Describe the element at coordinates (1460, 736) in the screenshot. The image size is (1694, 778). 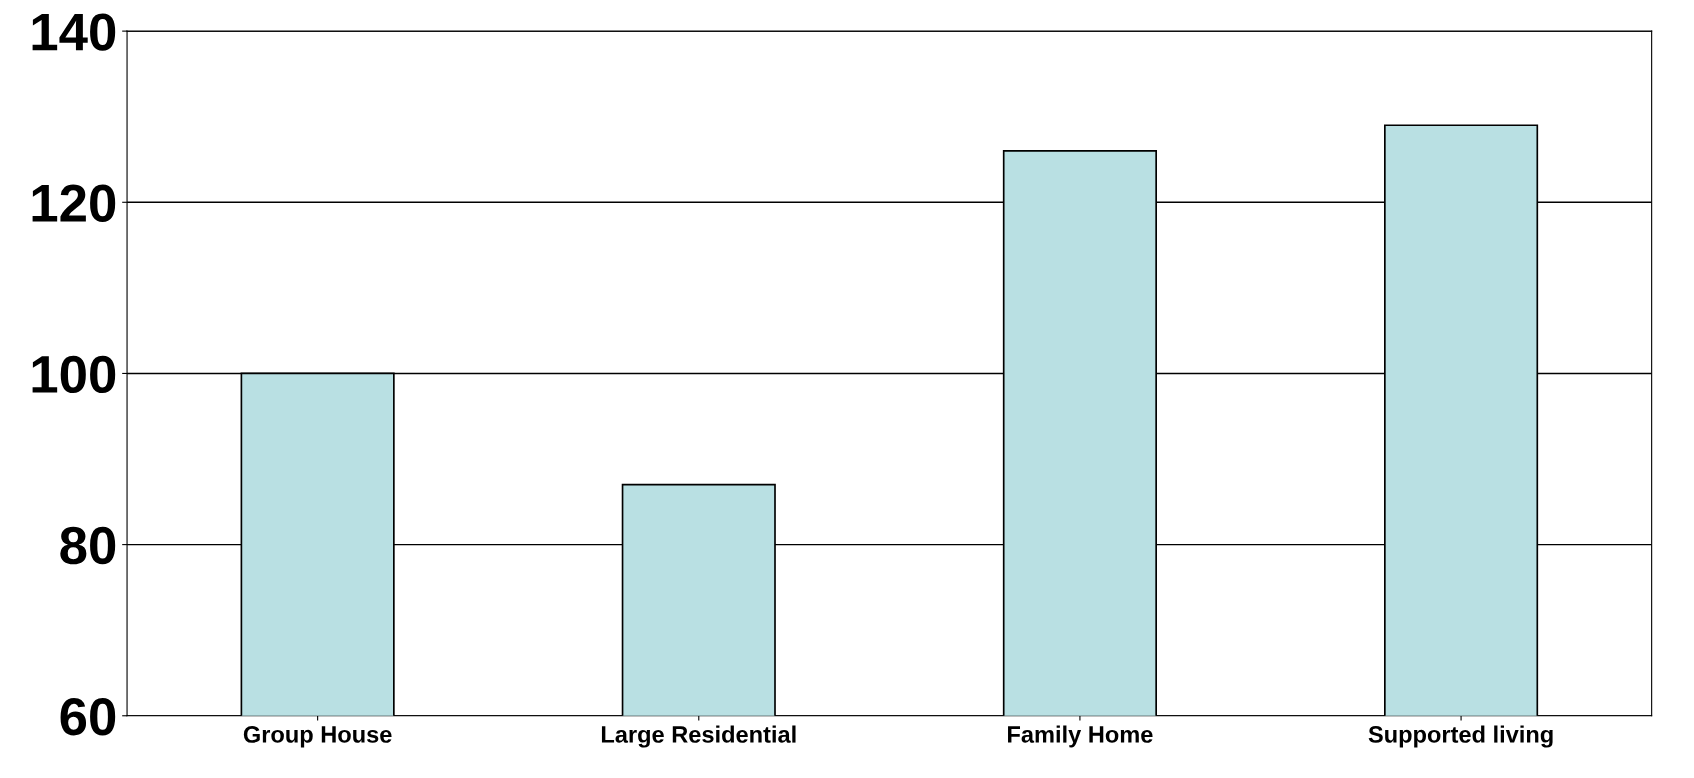
I see `x-tick-label: Supported living` at that location.